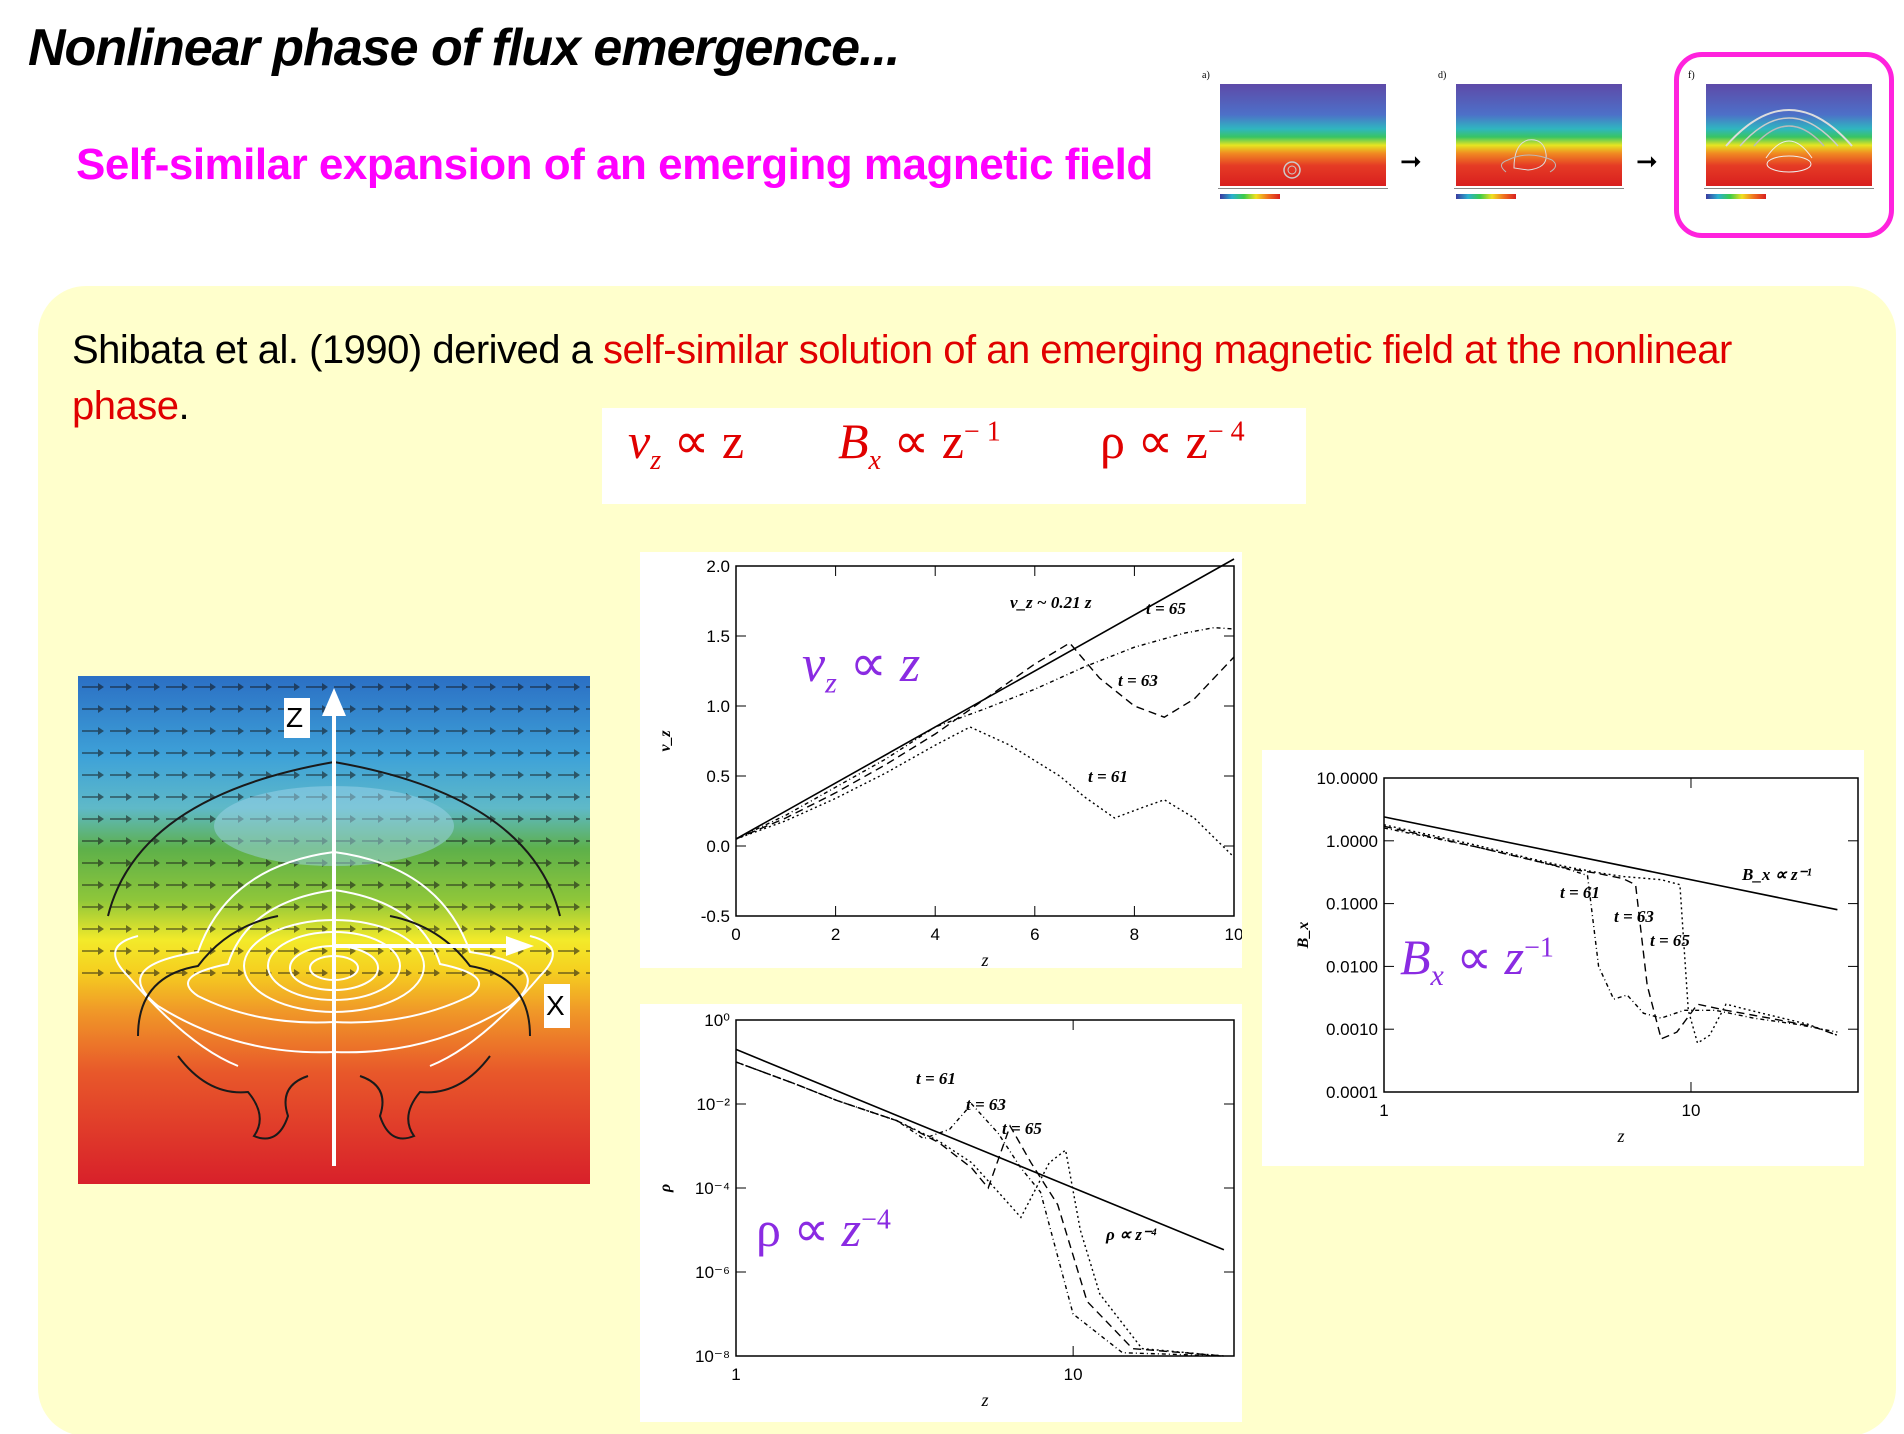 This screenshot has height=1434, width=1904. Describe the element at coordinates (718, 776) in the screenshot. I see `y-tick-label: 0.5` at that location.